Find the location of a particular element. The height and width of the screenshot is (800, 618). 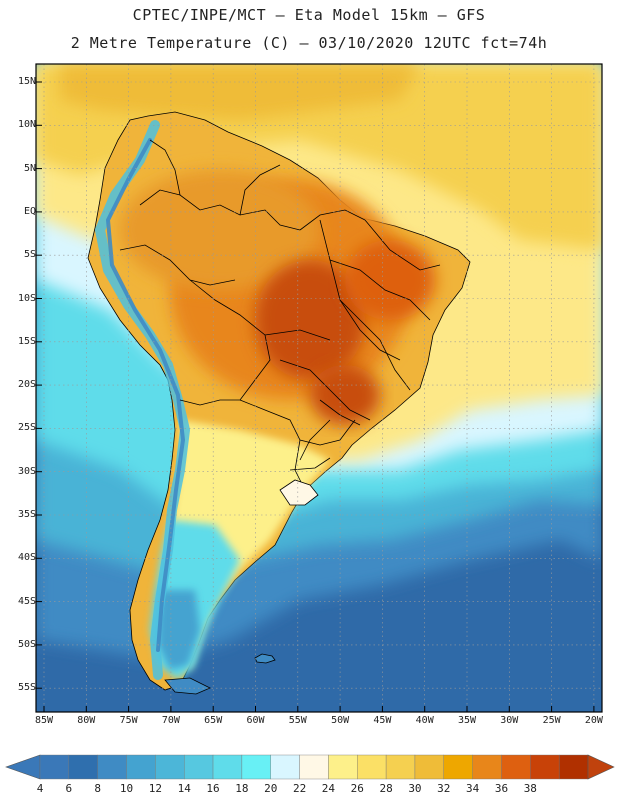

colorbar-label: 10 is located at coordinates (126, 788).